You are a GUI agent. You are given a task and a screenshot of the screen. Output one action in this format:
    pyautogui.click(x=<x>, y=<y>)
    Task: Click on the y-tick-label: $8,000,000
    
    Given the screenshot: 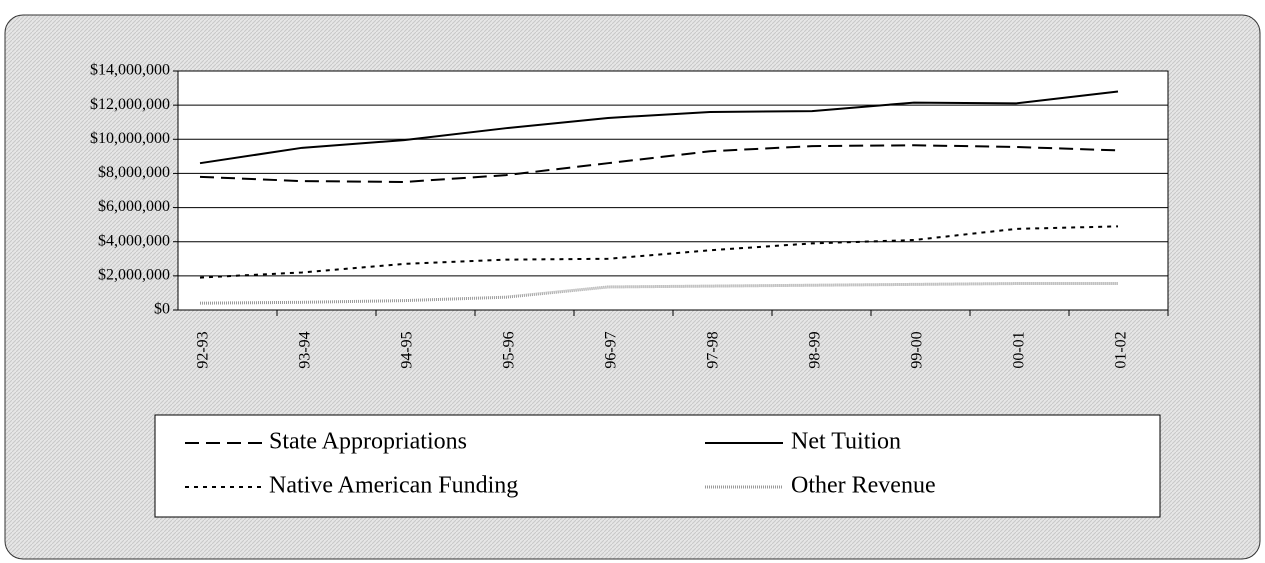 What is the action you would take?
    pyautogui.click(x=134, y=172)
    